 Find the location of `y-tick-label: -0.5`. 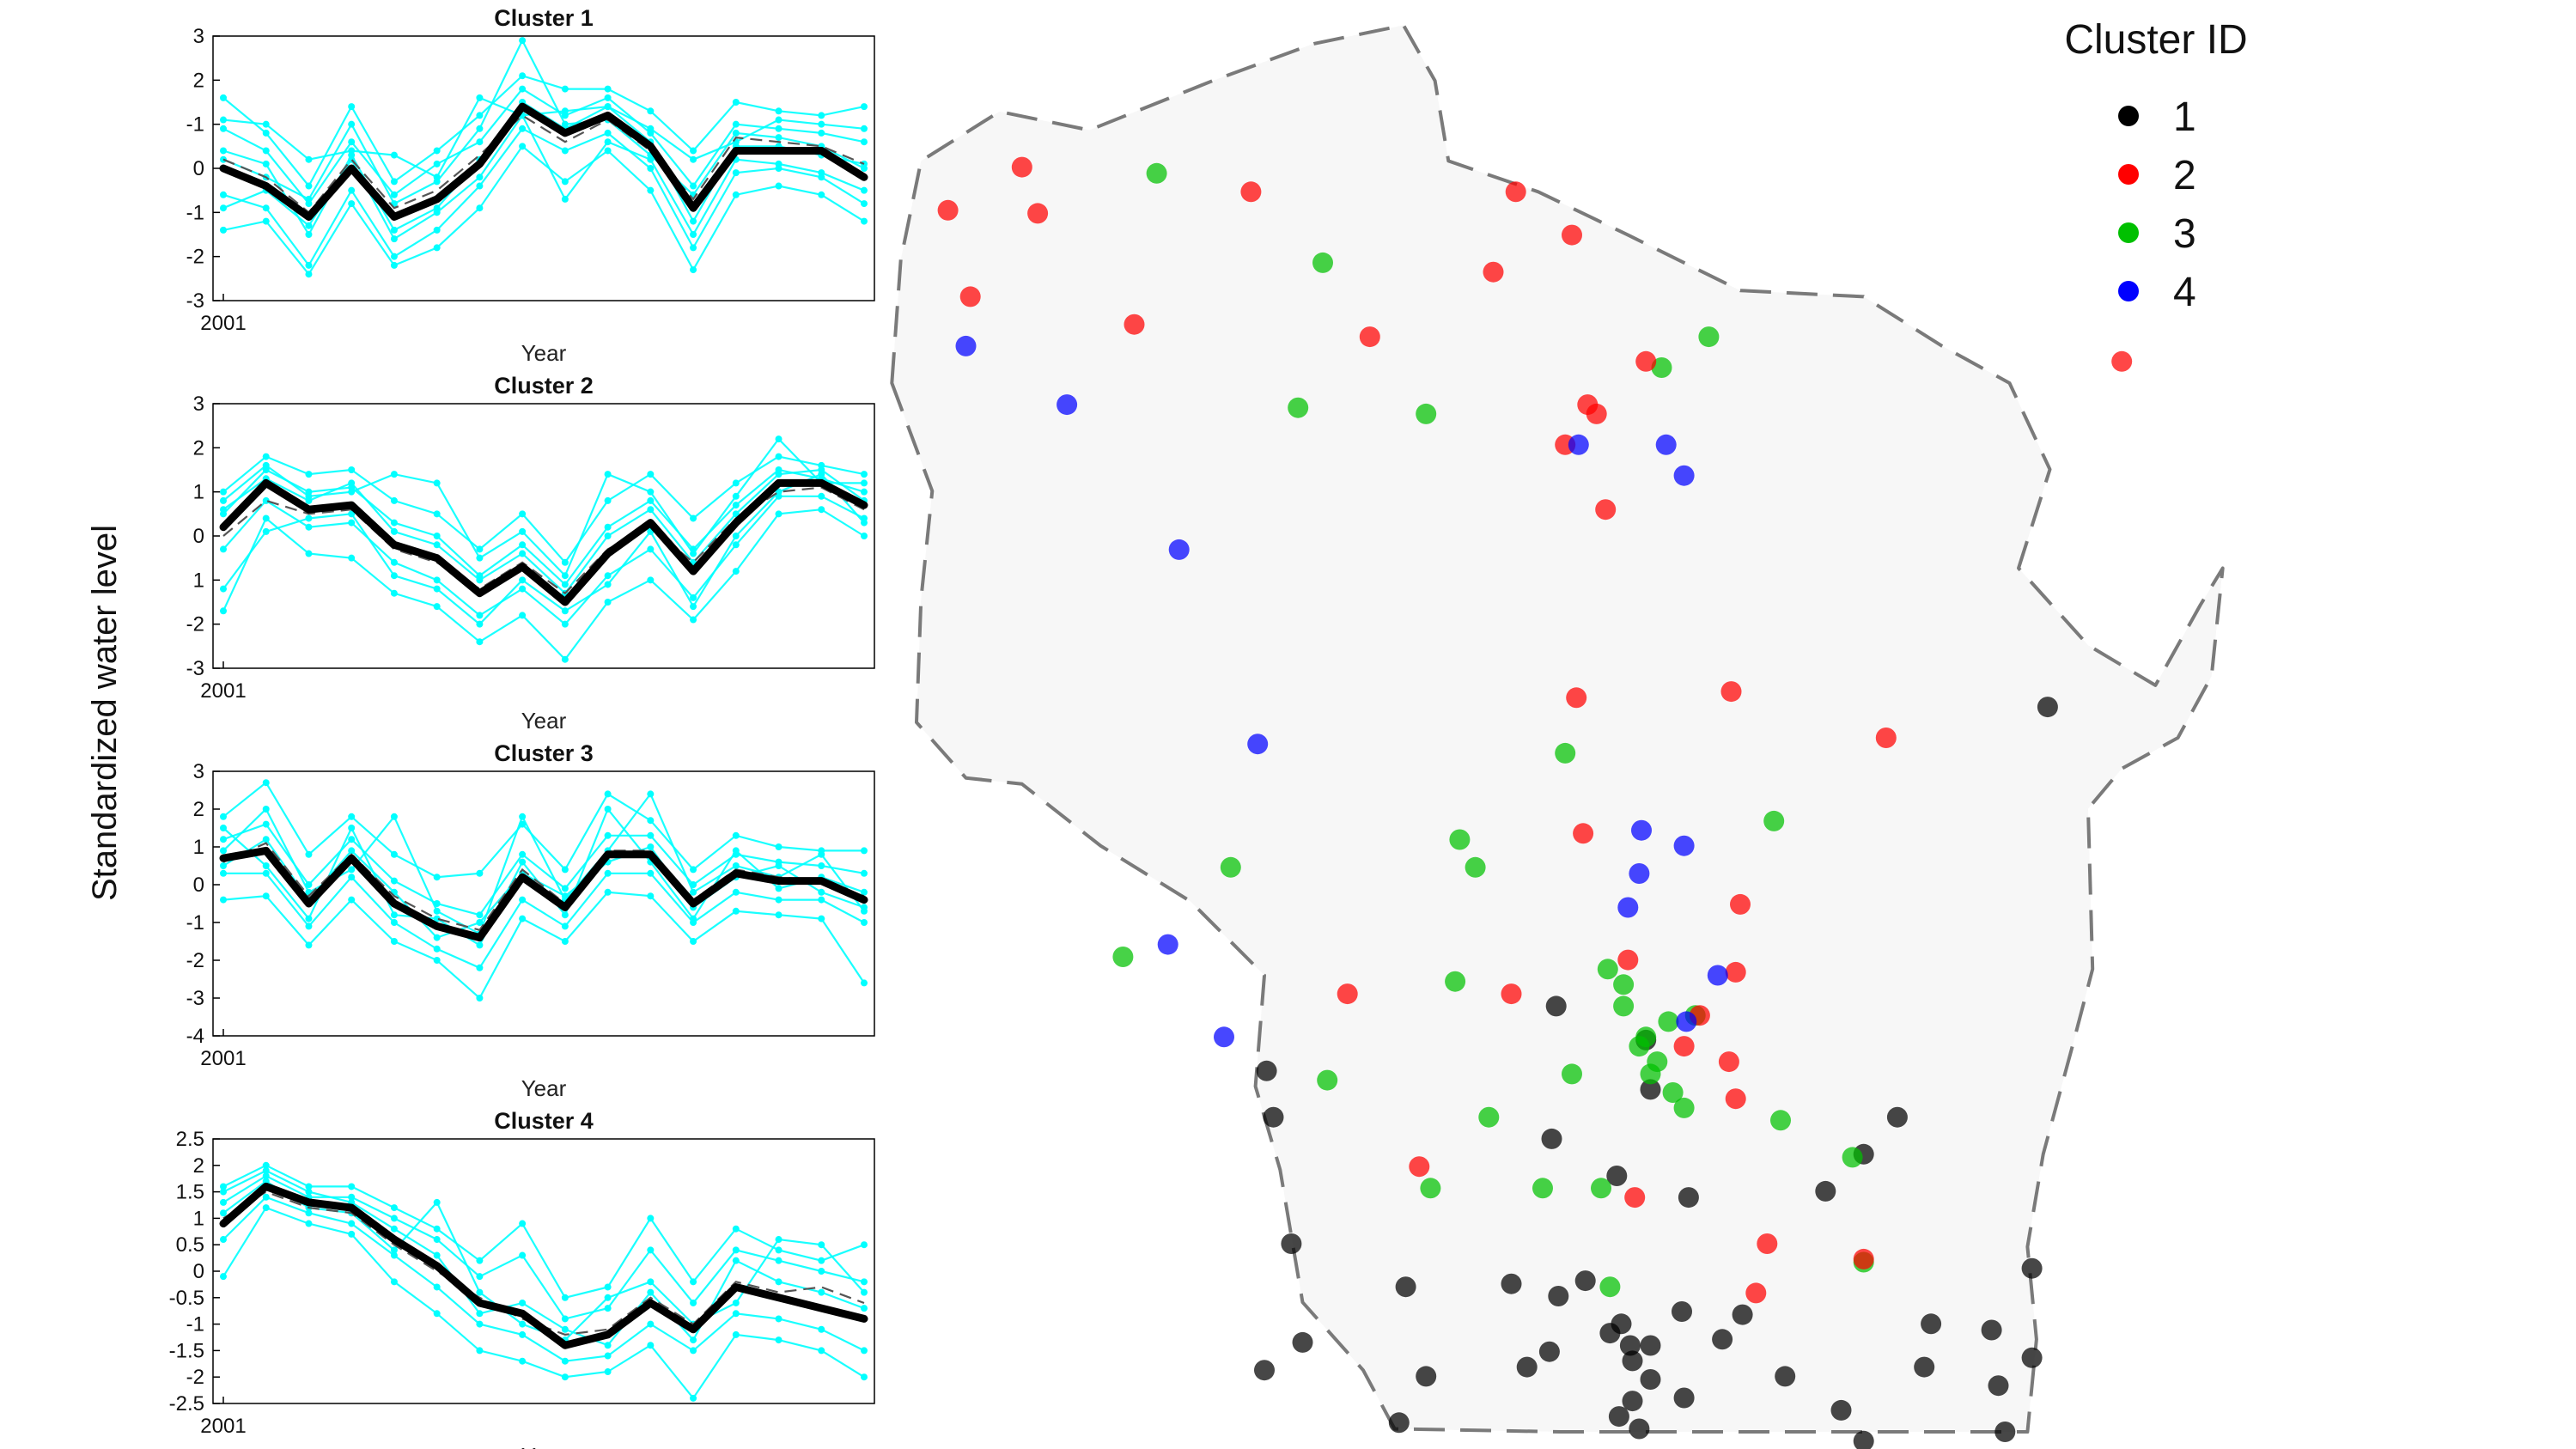

y-tick-label: -0.5 is located at coordinates (186, 1298).